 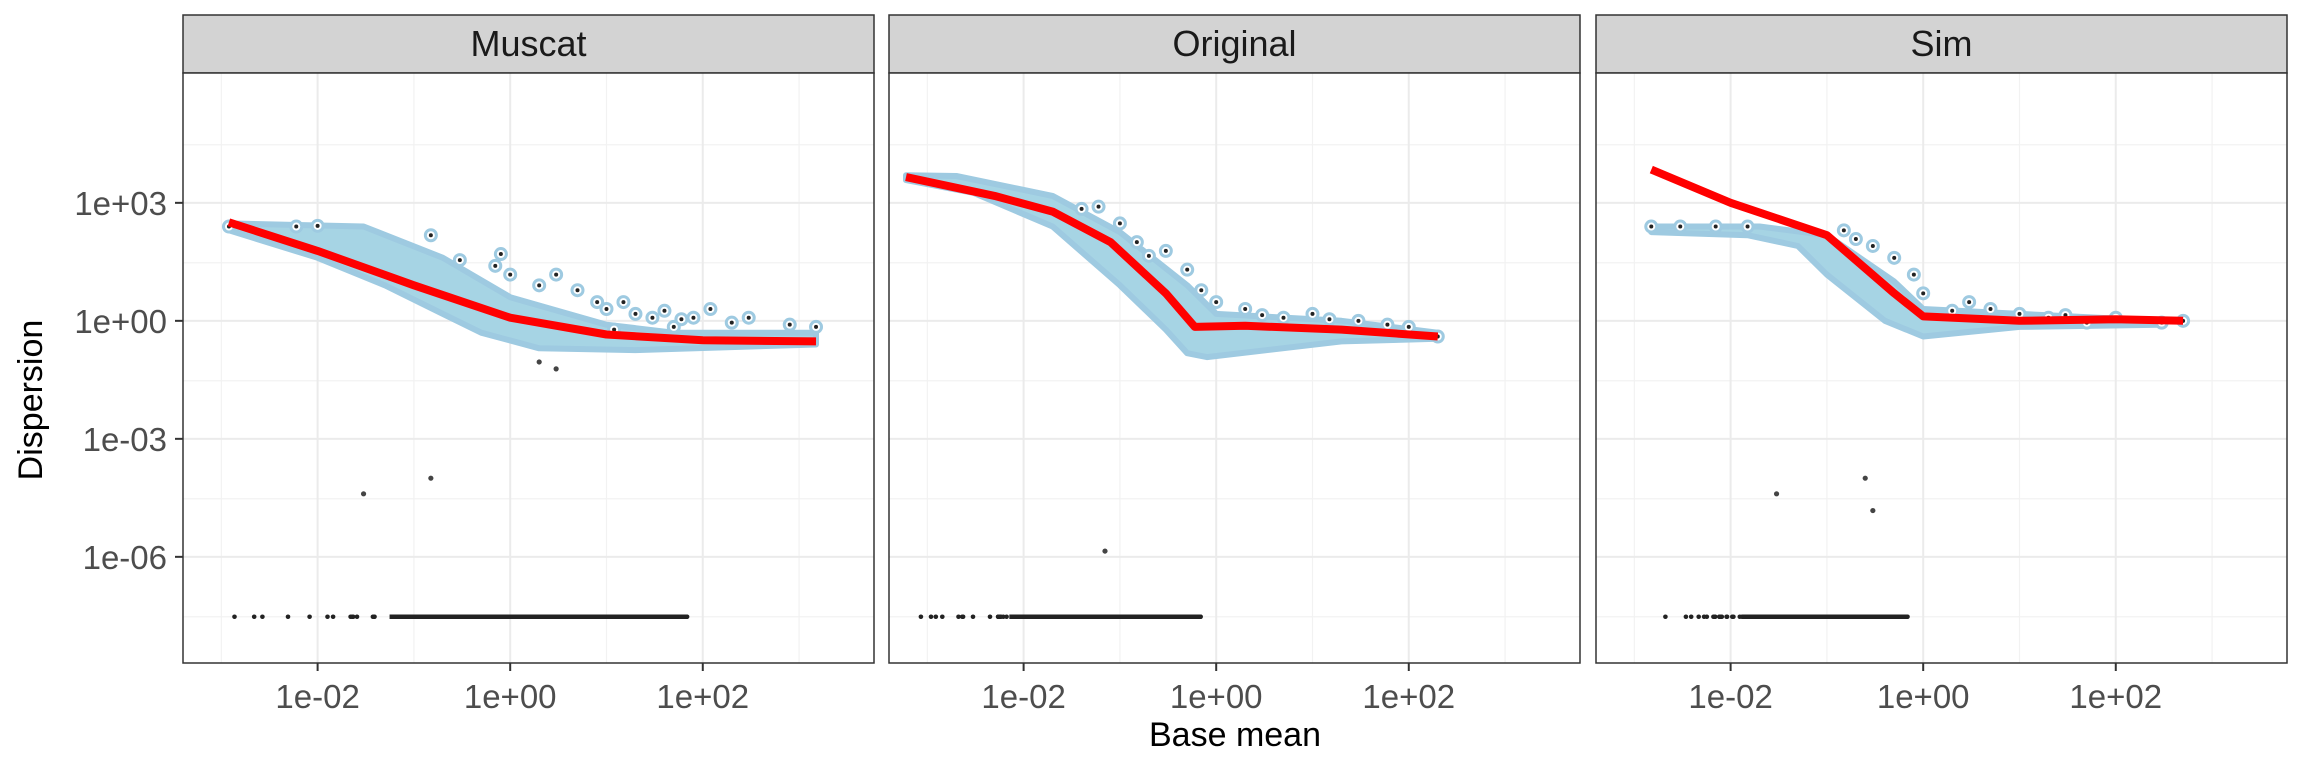 What do you see at coordinates (1234, 43) in the screenshot?
I see `facet-strip-label: Original` at bounding box center [1234, 43].